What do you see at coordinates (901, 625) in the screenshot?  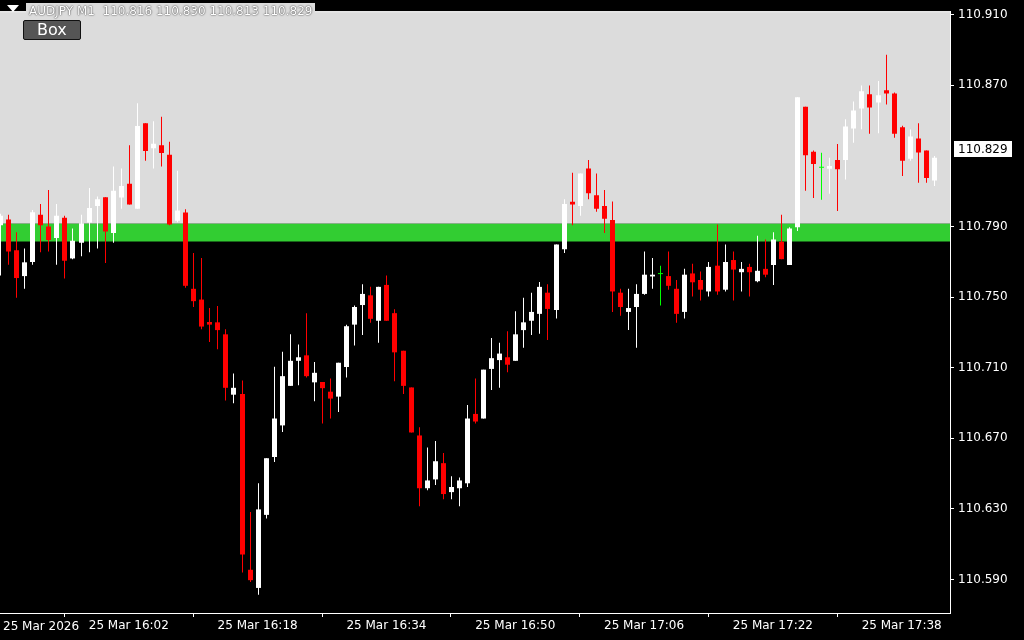 I see `x-tick-label: 25 Mar 17:38` at bounding box center [901, 625].